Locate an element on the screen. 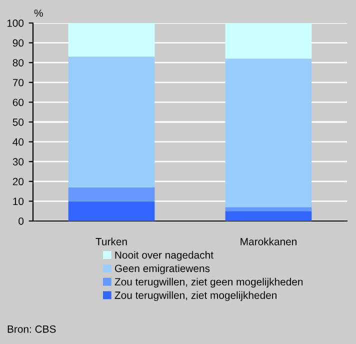  legend-label: Nooit over nagedacht is located at coordinates (164, 256).